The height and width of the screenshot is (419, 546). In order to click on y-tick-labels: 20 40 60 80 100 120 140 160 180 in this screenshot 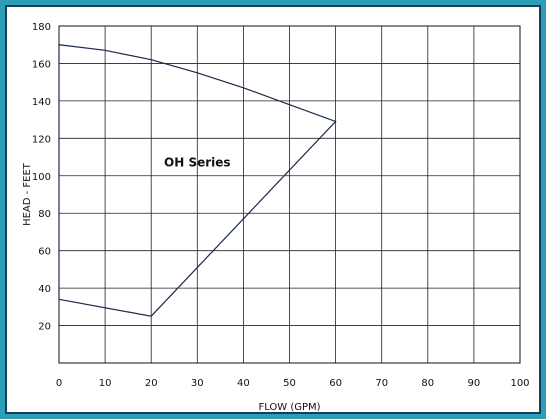, I will do `click(41, 177)`.